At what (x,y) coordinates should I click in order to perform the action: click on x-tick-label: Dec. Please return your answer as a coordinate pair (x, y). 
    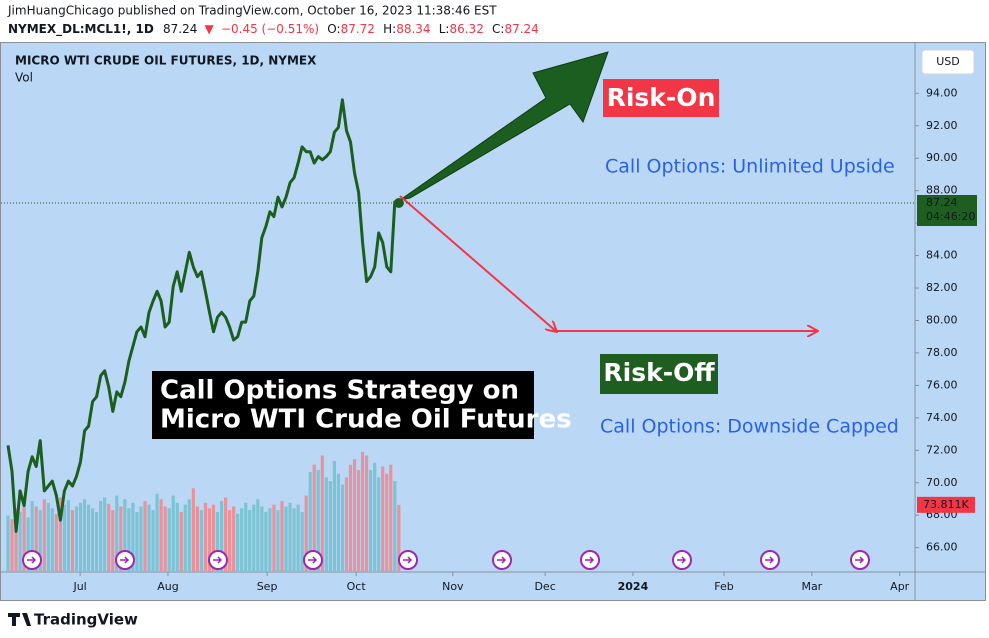
    Looking at the image, I should click on (544, 586).